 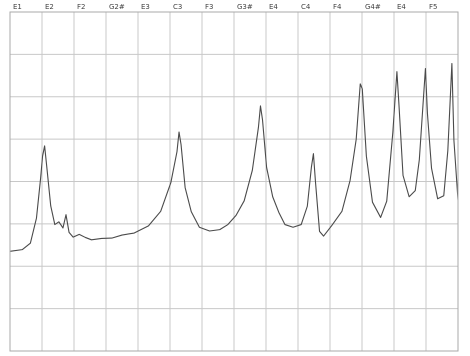 I want to click on x-tick-label: F4, so click(x=337, y=7).